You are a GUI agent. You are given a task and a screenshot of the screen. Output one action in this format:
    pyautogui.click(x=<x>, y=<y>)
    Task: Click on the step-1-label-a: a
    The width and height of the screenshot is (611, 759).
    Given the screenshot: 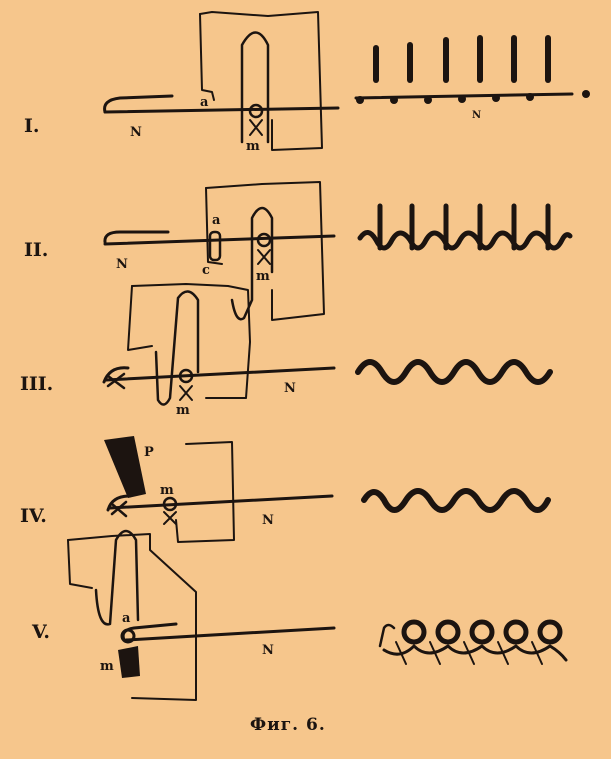 What is the action you would take?
    pyautogui.click(x=204, y=102)
    